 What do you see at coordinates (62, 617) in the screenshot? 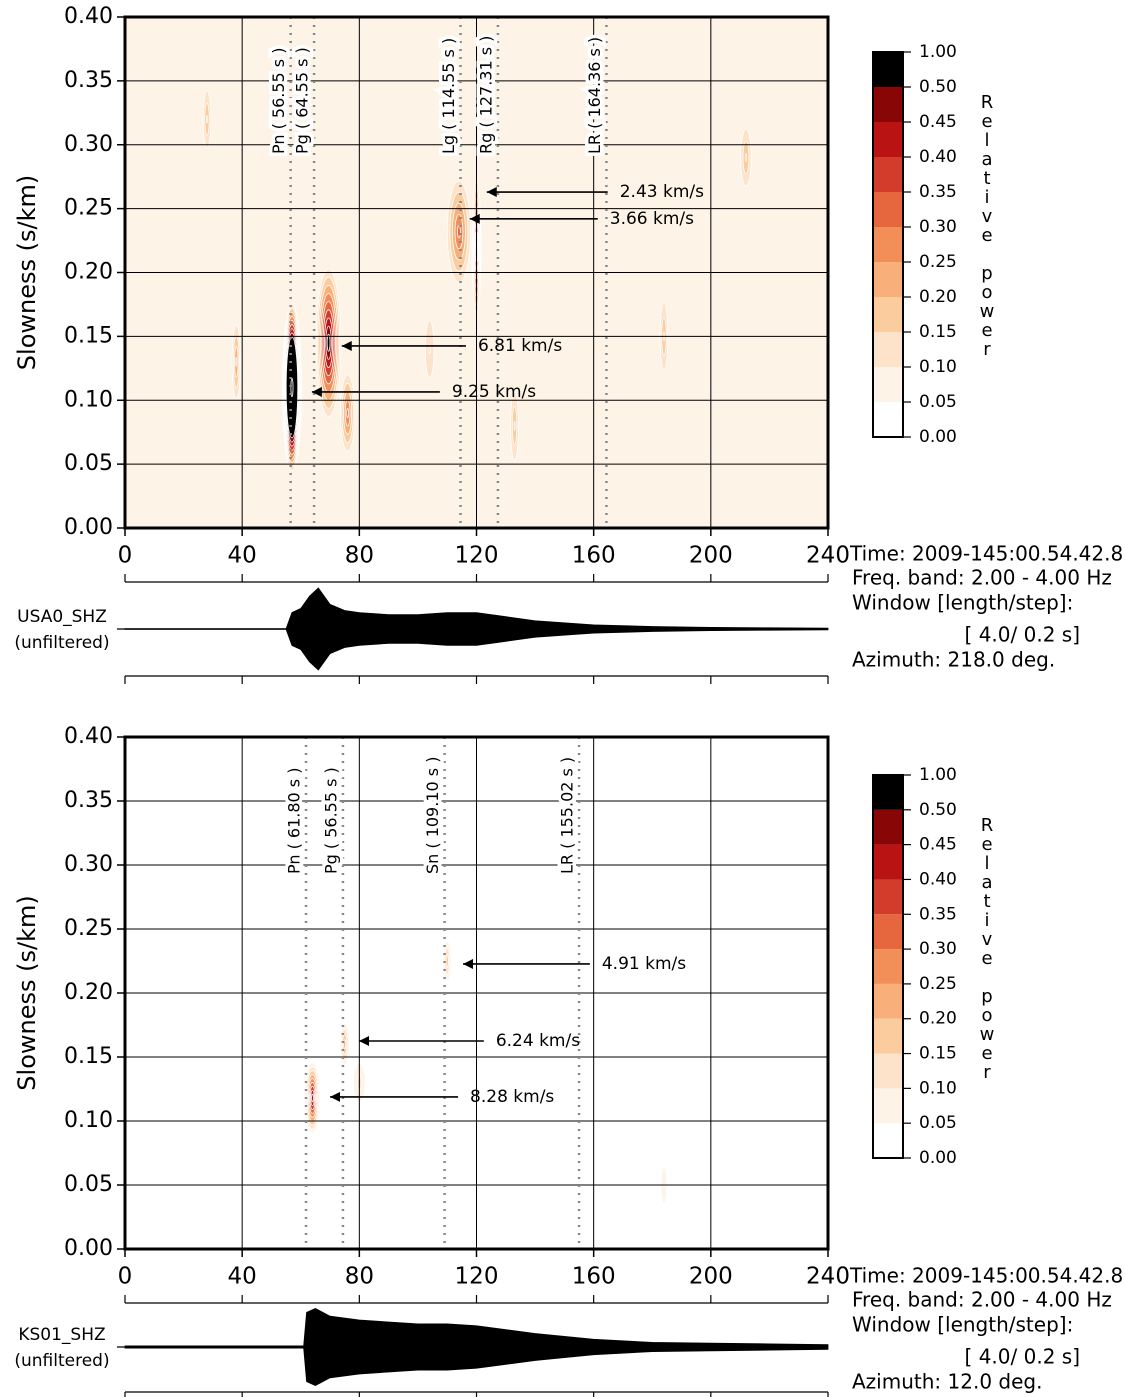
I see `trace-station: USA0_SHZ` at bounding box center [62, 617].